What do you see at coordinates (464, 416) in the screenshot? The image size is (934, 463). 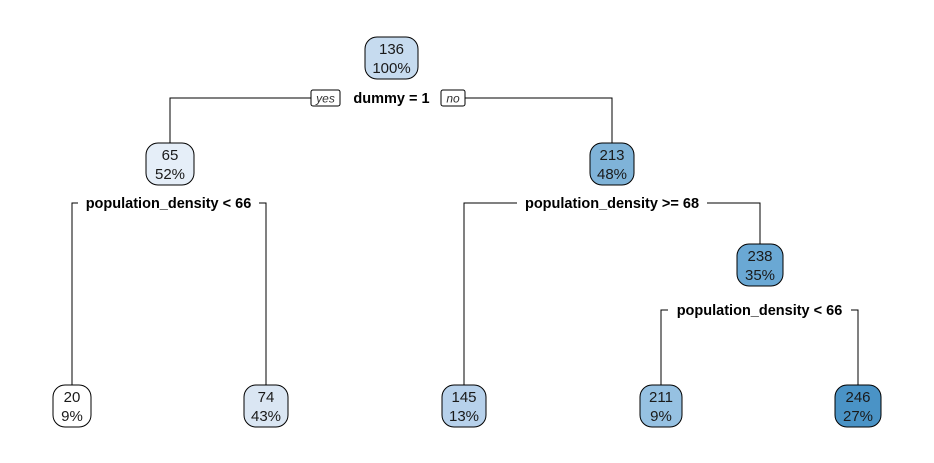 I see `node-percent: 13%` at bounding box center [464, 416].